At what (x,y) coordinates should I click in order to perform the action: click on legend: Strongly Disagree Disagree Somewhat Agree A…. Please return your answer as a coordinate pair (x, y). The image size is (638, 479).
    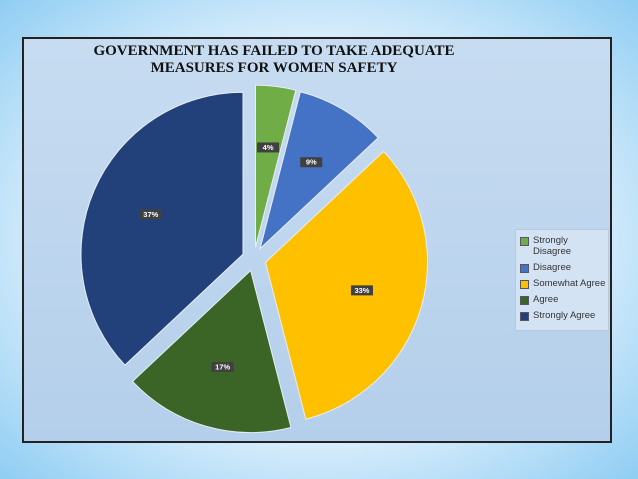
    Looking at the image, I should click on (562, 280).